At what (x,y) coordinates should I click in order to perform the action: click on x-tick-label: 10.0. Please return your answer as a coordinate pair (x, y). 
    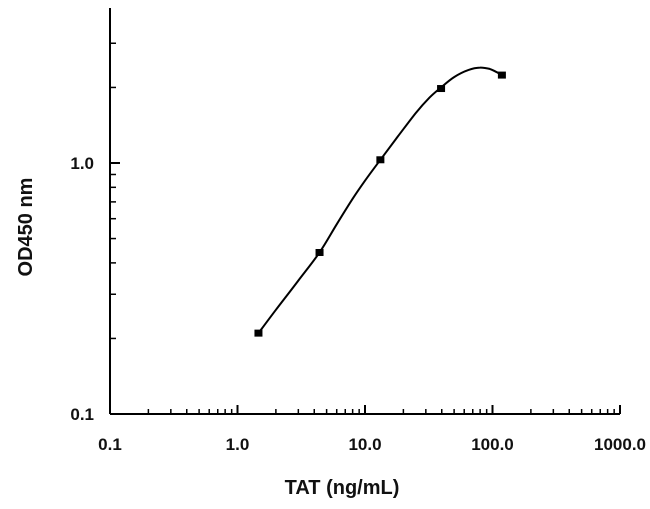
    Looking at the image, I should click on (364, 444).